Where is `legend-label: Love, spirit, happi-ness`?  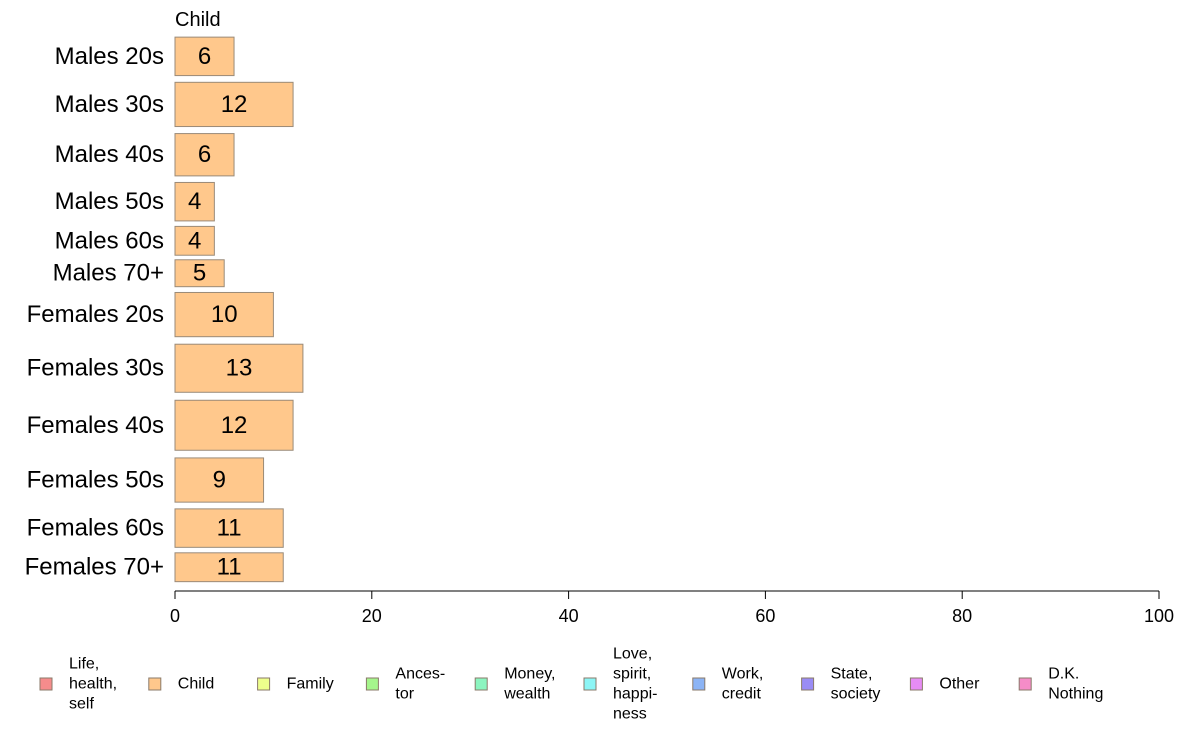
legend-label: Love, spirit, happi-ness is located at coordinates (635, 684).